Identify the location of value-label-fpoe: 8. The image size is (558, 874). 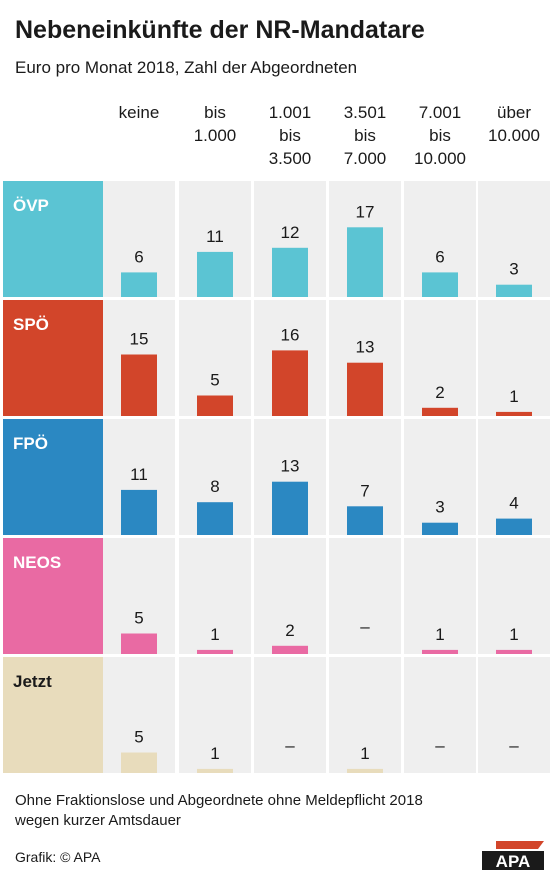
(214, 486).